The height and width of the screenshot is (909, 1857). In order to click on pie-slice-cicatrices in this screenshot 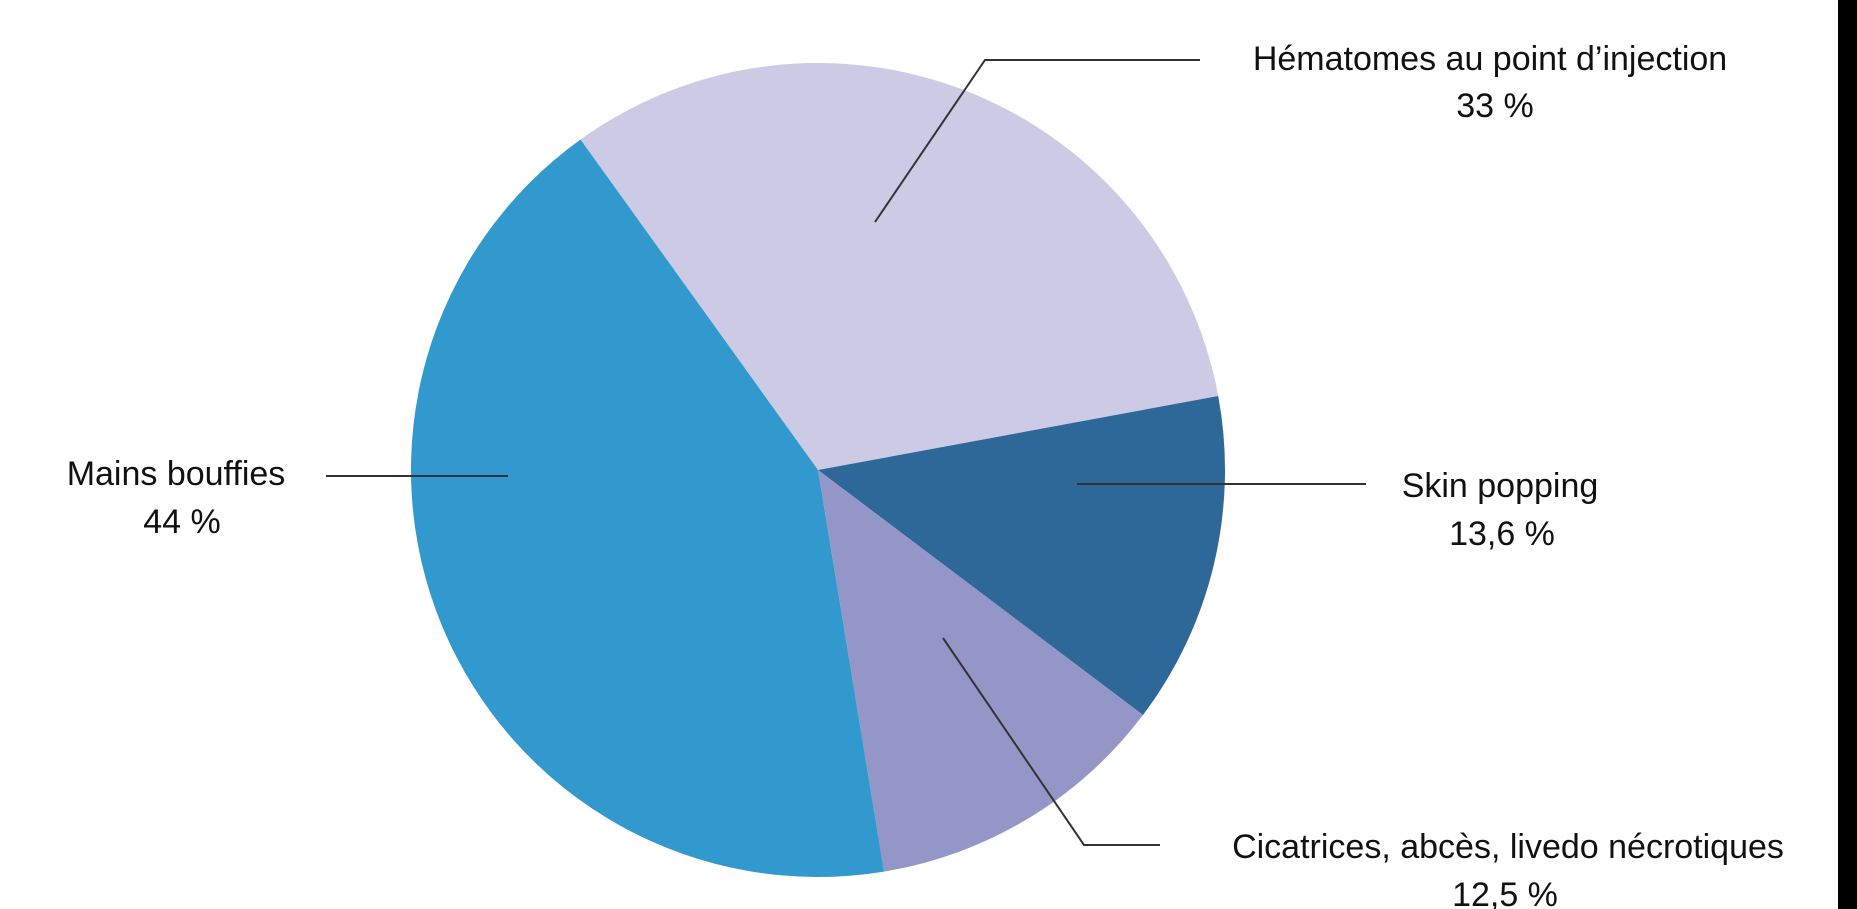, I will do `click(980, 671)`.